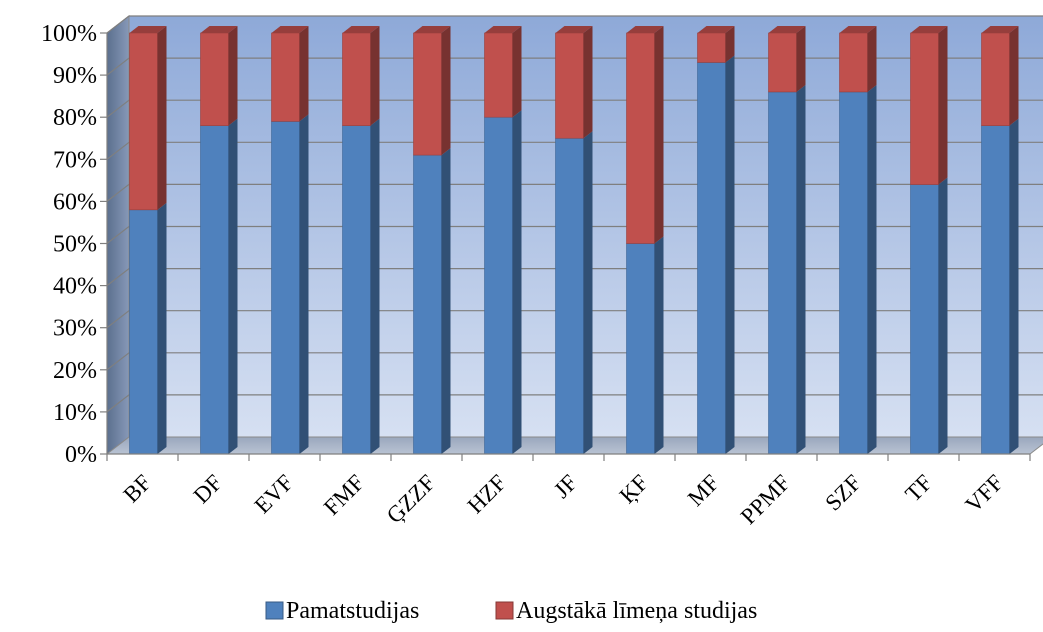 The width and height of the screenshot is (1043, 632). What do you see at coordinates (74, 244) in the screenshot?
I see `y-axis: 0% 10% 20% 30% 40% 50% 60% 70% 80% 90% 100%` at bounding box center [74, 244].